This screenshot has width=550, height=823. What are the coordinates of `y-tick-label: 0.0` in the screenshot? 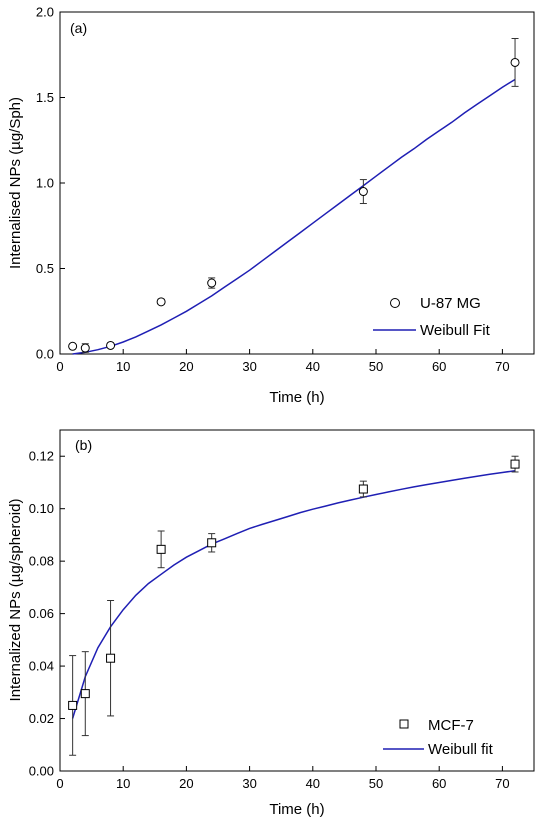 It's located at (45, 354).